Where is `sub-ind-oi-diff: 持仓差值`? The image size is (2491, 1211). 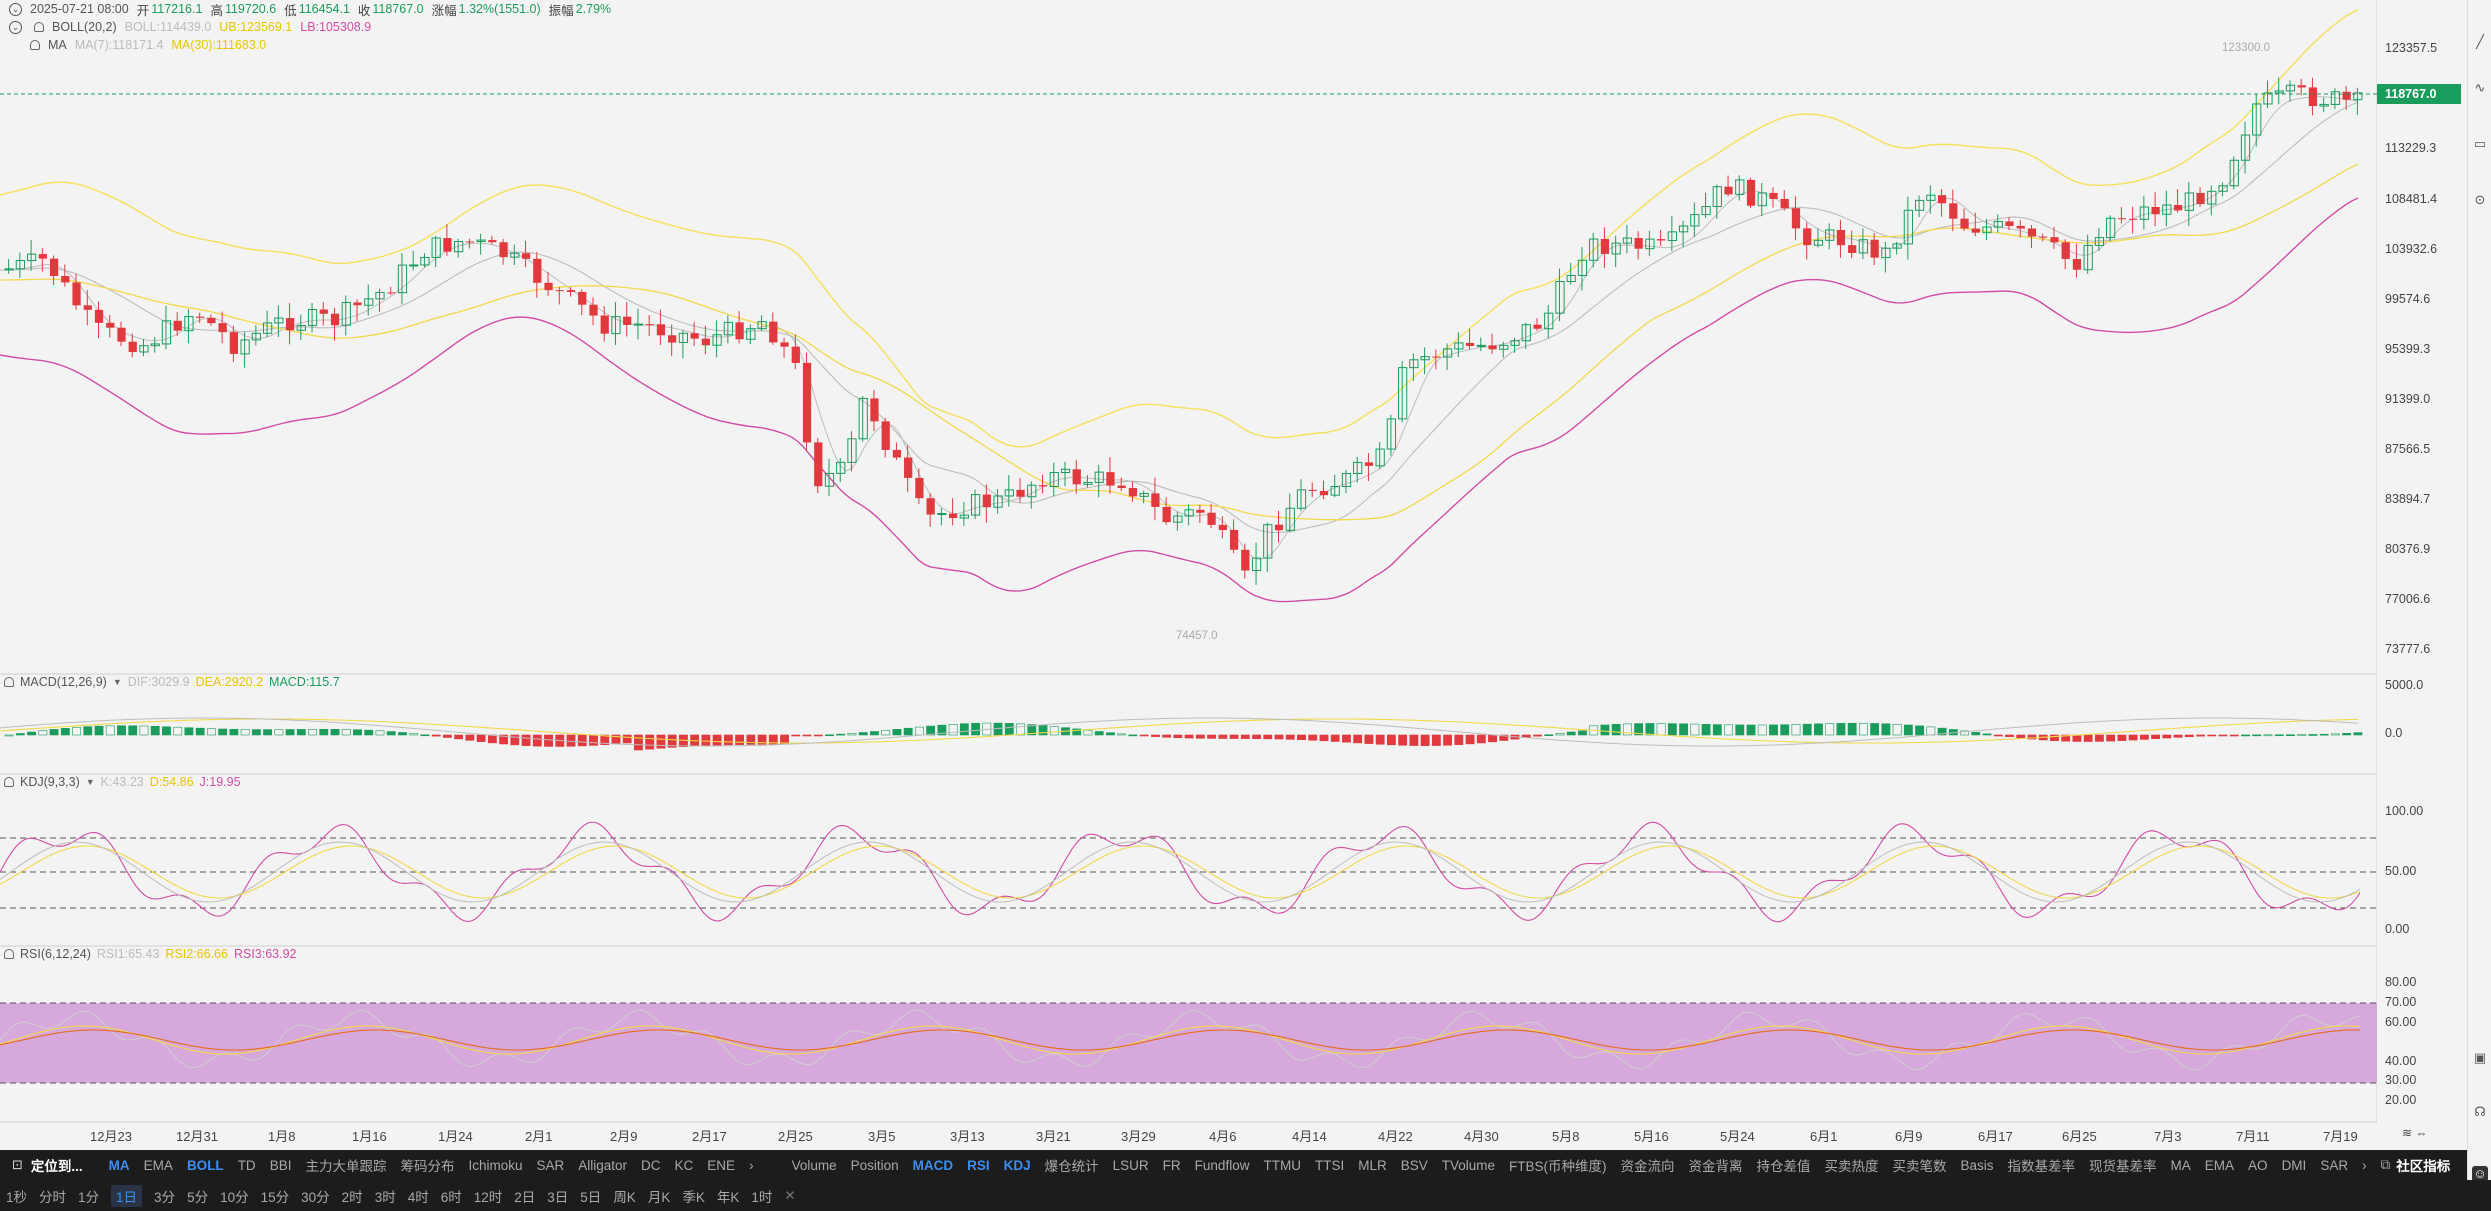
sub-ind-oi-diff: 持仓差值 is located at coordinates (1783, 1166).